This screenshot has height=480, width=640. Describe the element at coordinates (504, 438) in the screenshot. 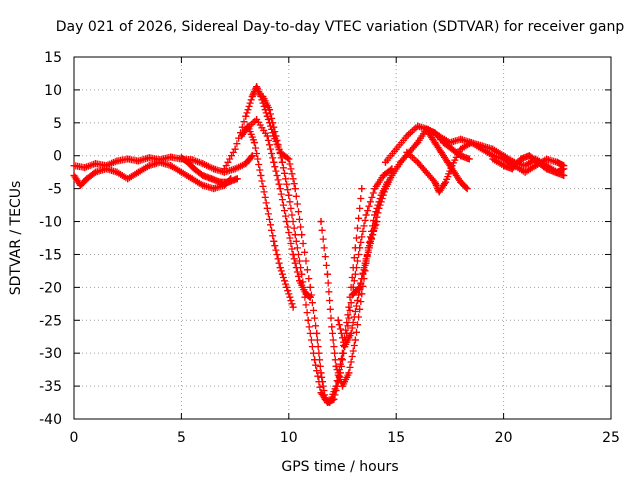

I see `x-tick-label: 20` at that location.